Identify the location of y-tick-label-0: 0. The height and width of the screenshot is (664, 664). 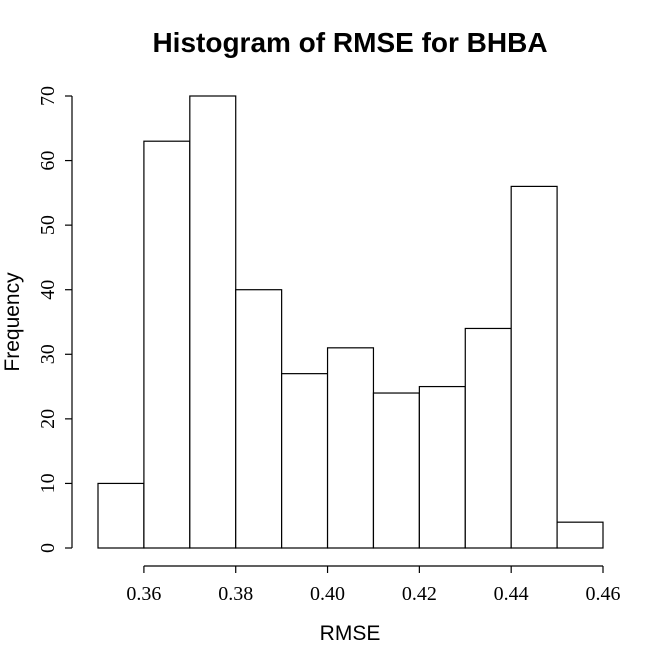
(48, 548).